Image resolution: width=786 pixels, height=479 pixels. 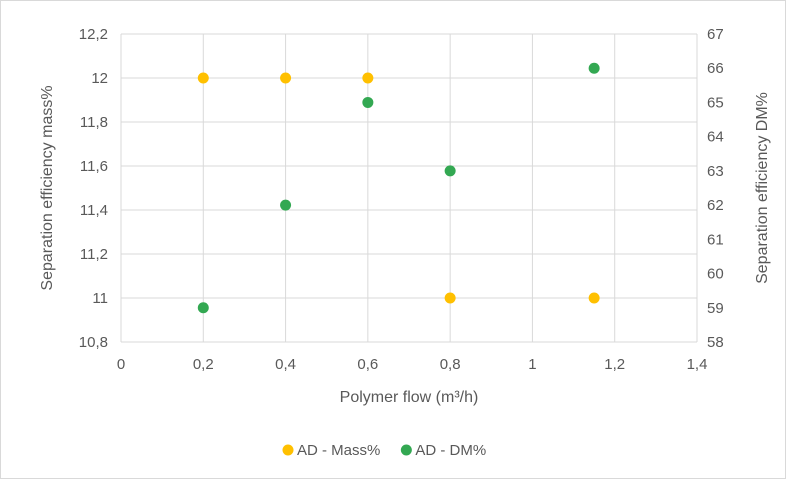 What do you see at coordinates (121, 364) in the screenshot?
I see `x-tick-label: 0` at bounding box center [121, 364].